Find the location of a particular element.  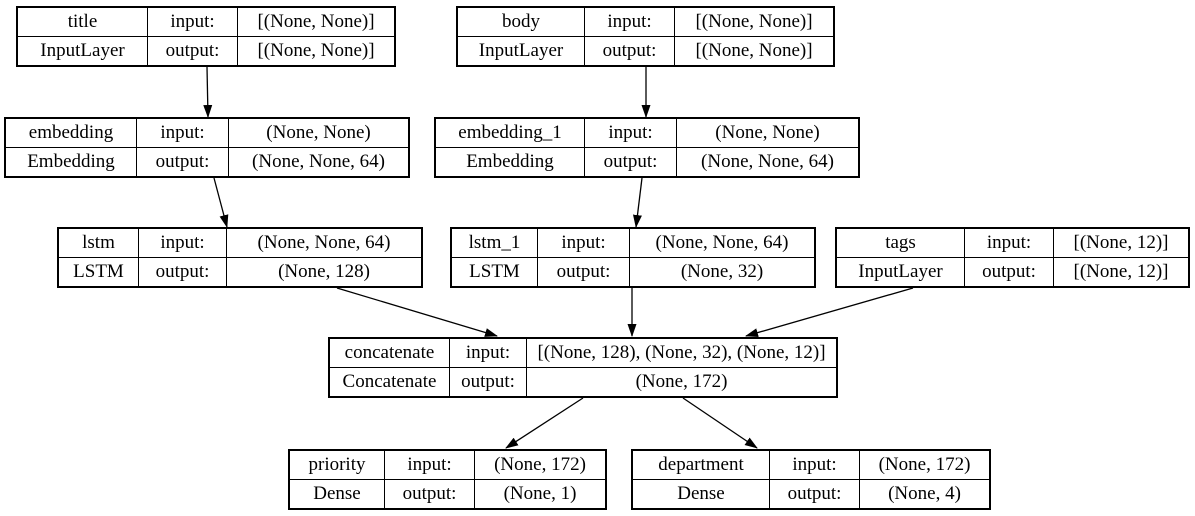

layer-name: embedding is located at coordinates (71, 133).